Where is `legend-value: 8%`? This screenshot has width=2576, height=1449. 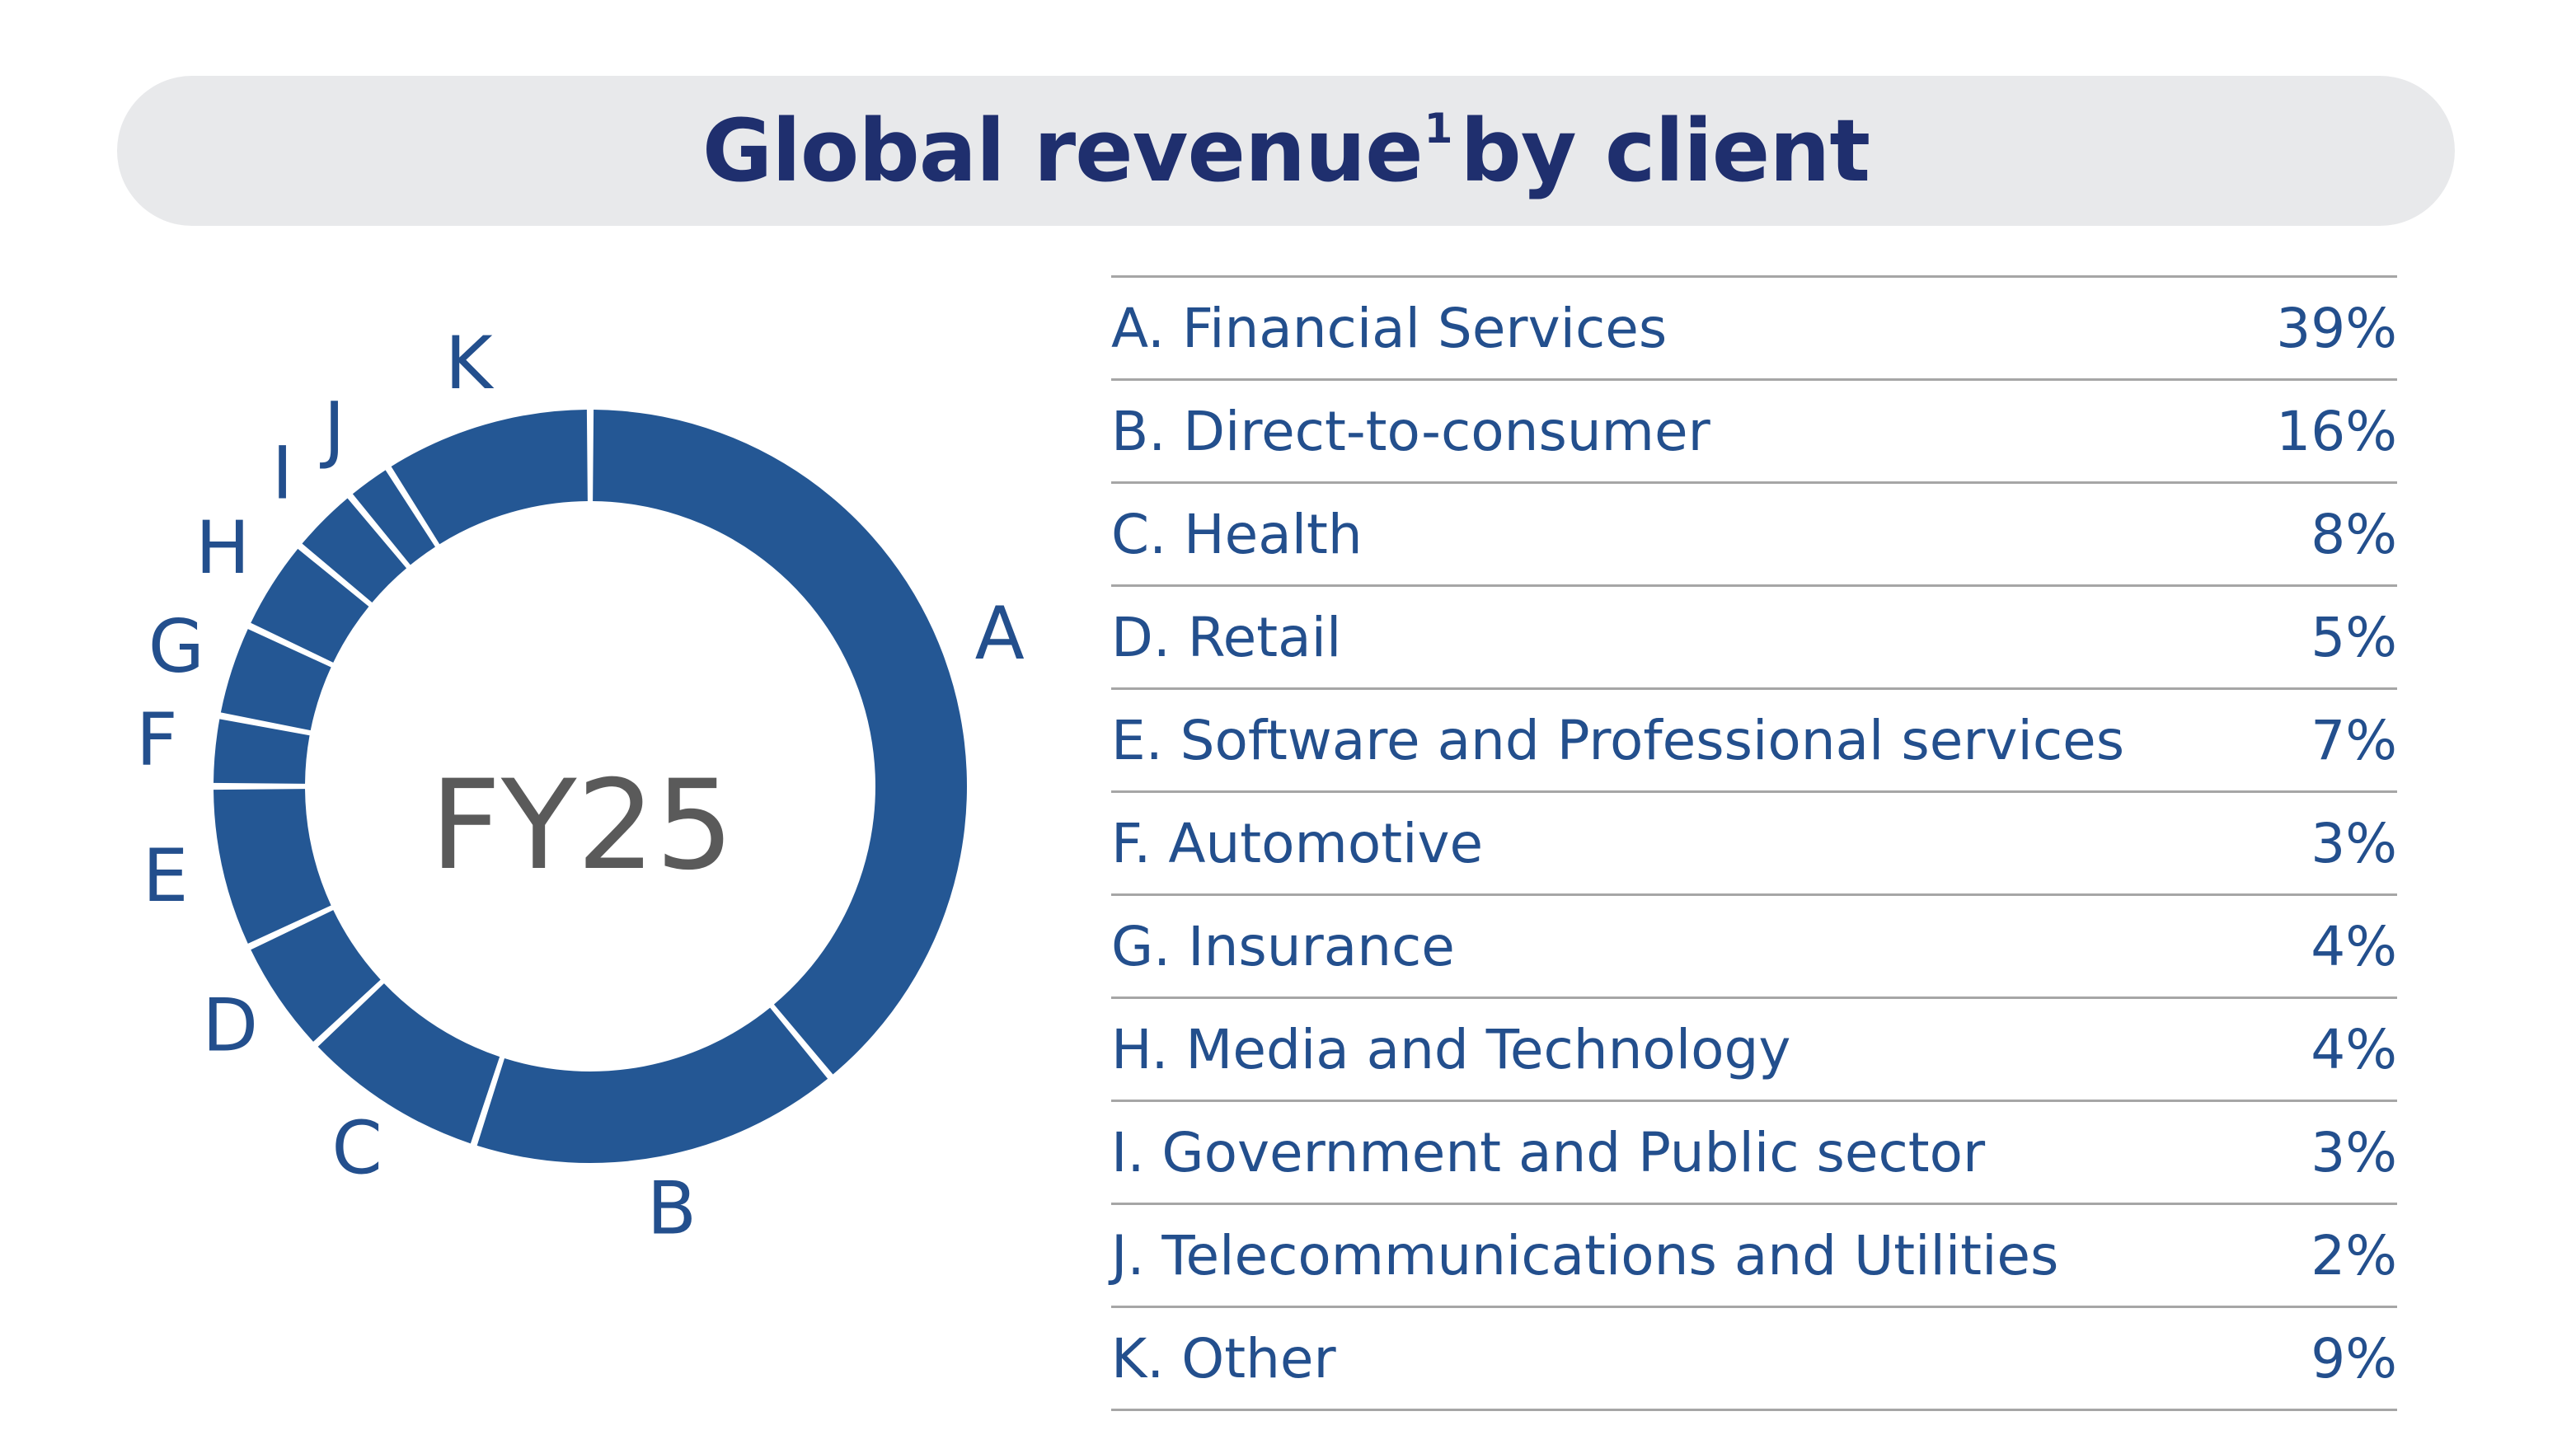 legend-value: 8% is located at coordinates (2354, 534).